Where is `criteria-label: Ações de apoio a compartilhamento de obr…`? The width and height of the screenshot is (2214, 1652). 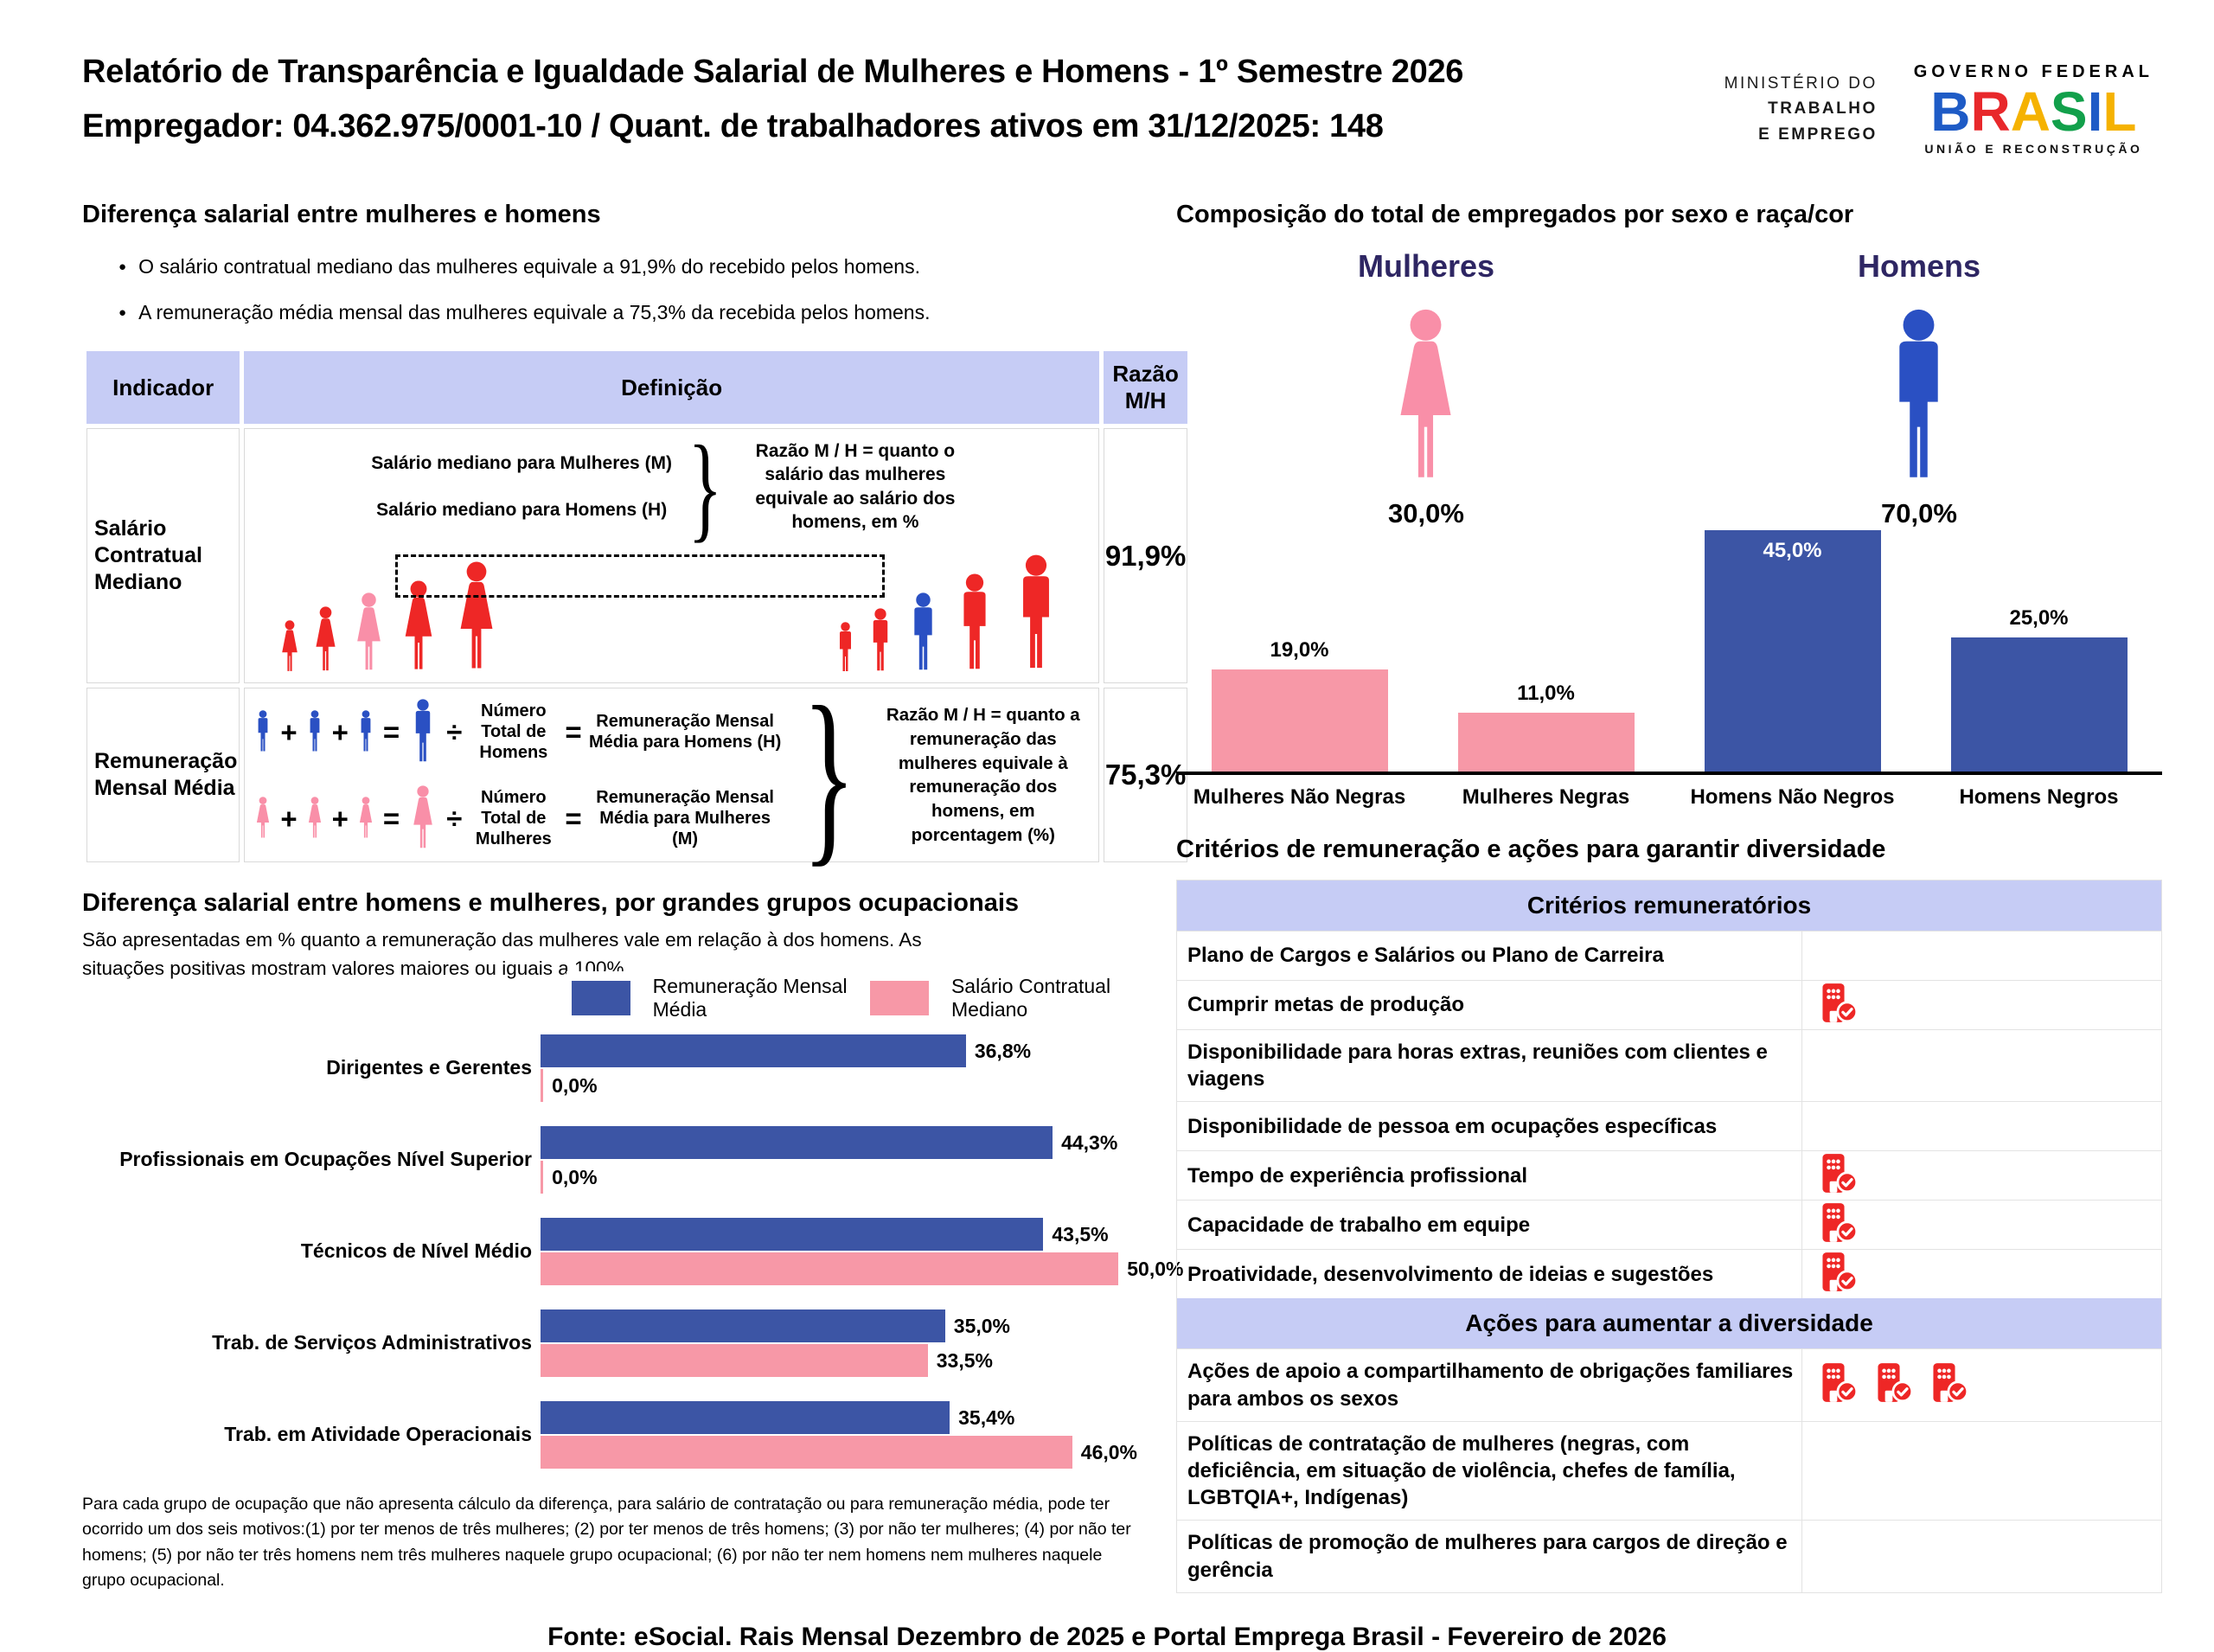
criteria-label: Ações de apoio a compartilhamento de obr… is located at coordinates (1489, 1385).